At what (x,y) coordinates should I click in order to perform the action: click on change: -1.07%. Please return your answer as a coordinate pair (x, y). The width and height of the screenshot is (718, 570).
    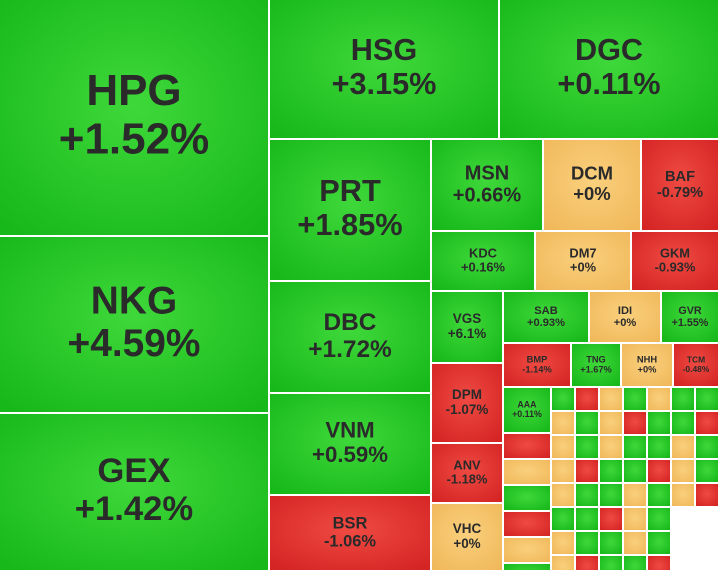
    Looking at the image, I should click on (467, 409).